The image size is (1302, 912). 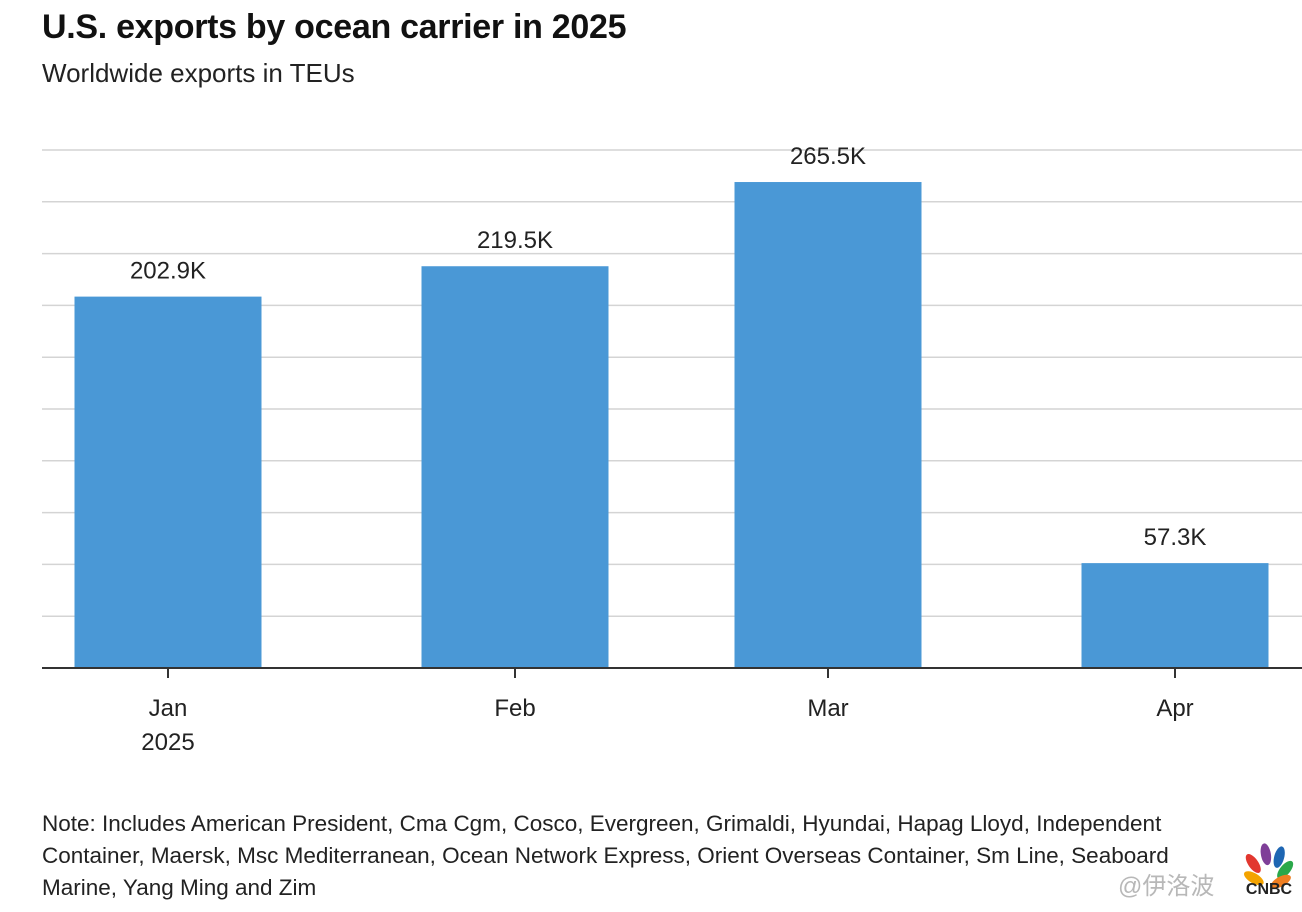 I want to click on x-tick-label: Feb, so click(x=514, y=708).